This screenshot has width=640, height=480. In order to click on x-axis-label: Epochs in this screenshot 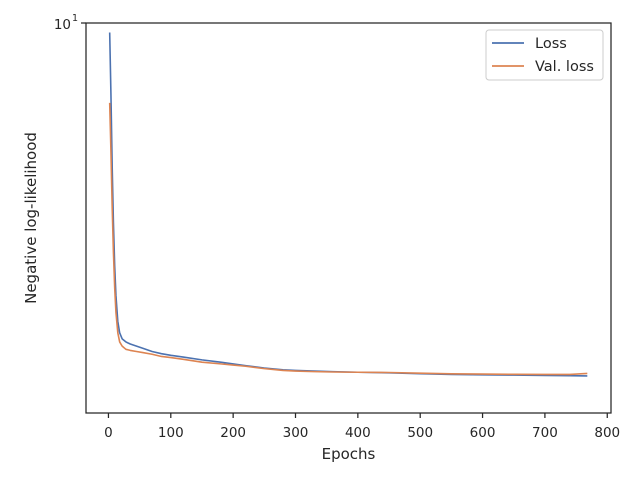, I will do `click(349, 454)`.